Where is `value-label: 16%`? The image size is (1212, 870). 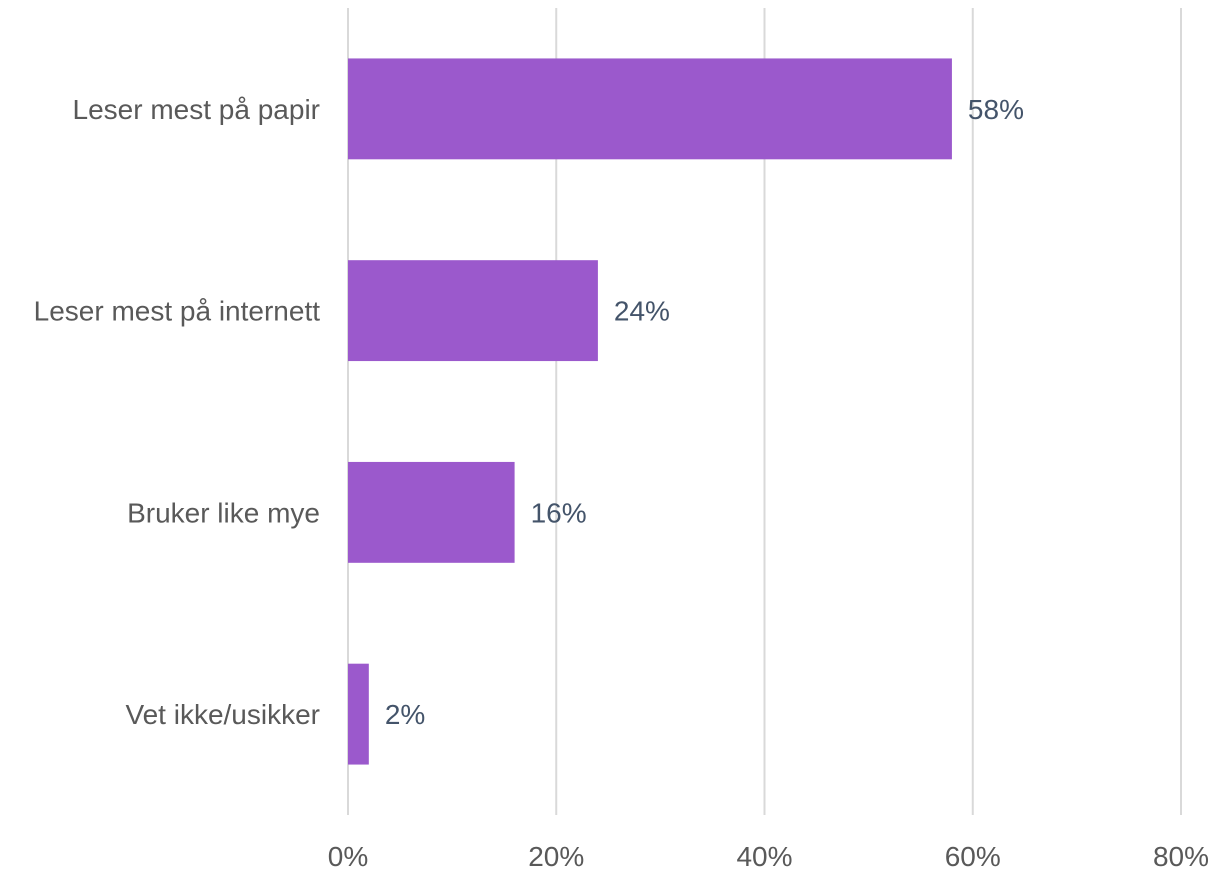 value-label: 16% is located at coordinates (559, 512).